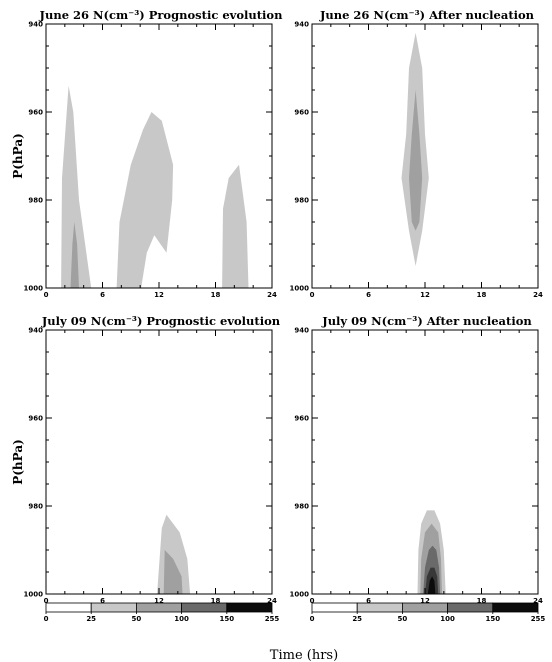 This screenshot has height=662, width=552. I want to click on colorbar-1: 0 25 50 100 150 255, so click(162, 612).